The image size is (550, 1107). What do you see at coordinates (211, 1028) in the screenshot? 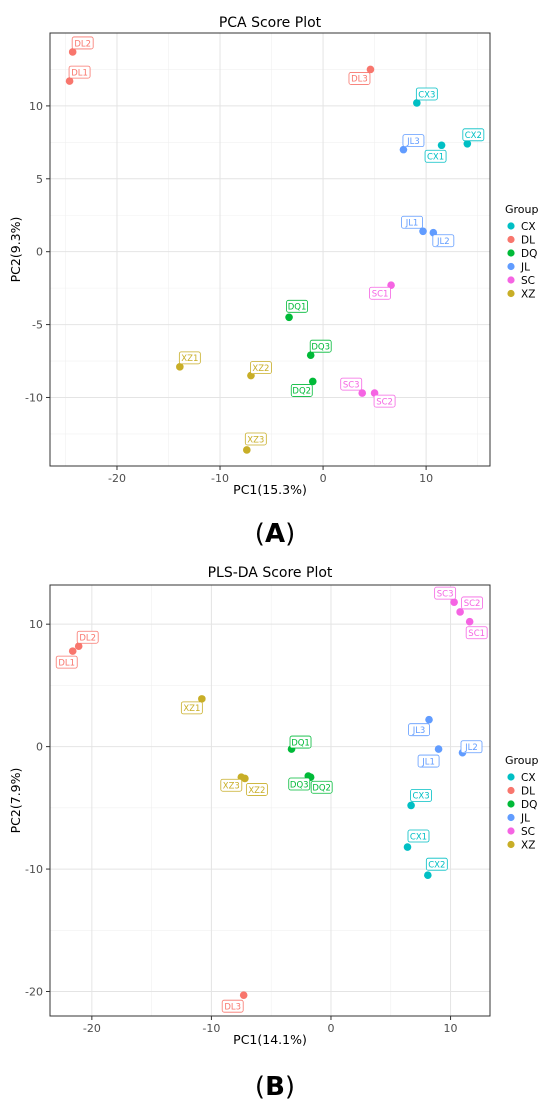
I see `x-tick-label: -10` at bounding box center [211, 1028].